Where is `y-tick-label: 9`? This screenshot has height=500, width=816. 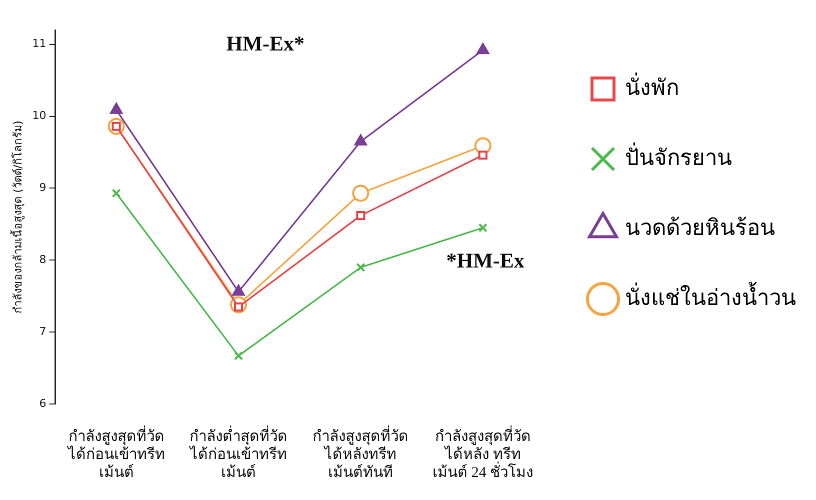 y-tick-label: 9 is located at coordinates (42, 187).